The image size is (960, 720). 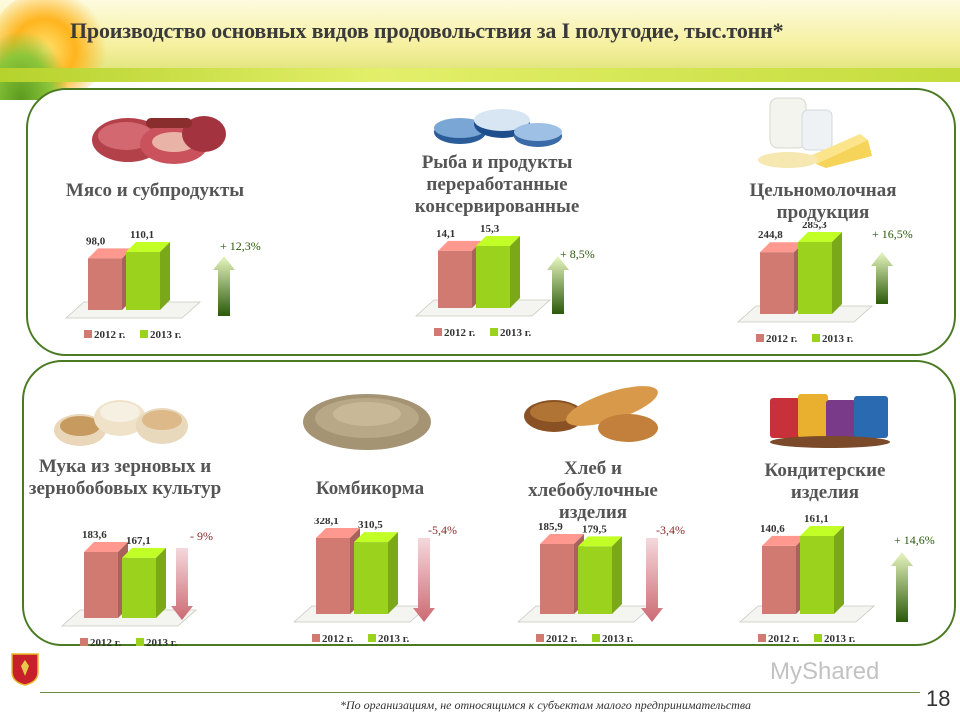 I want to click on category-title-flour: Мука из зерновых и зернобобовых культур, so click(x=125, y=477).